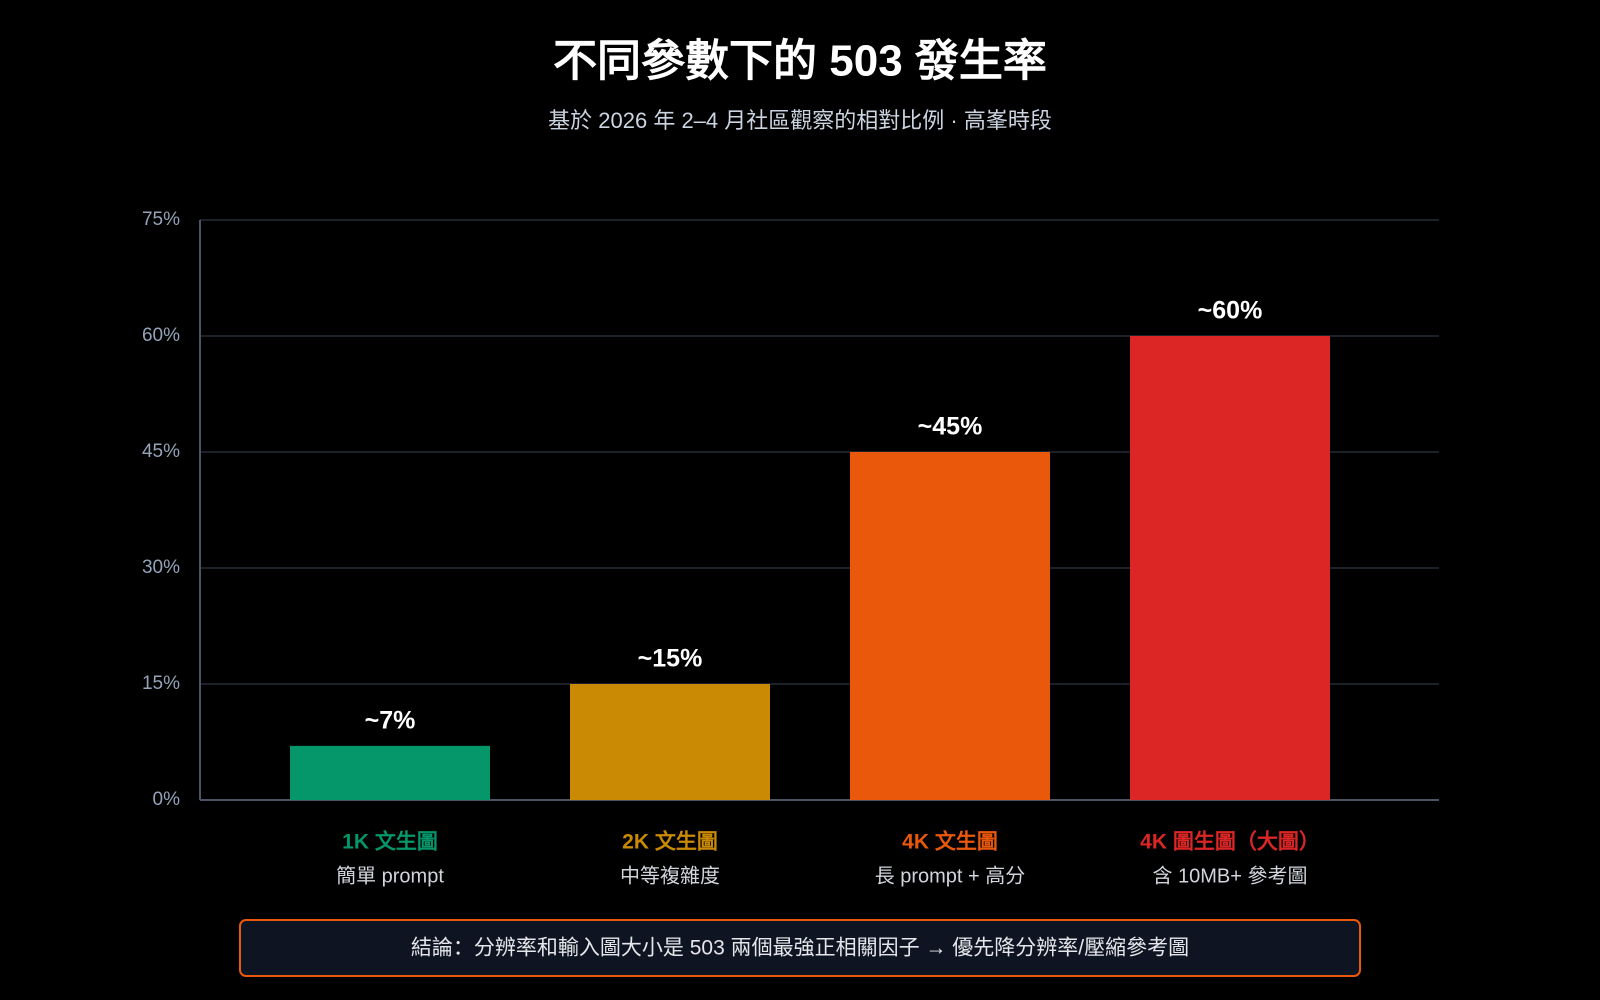  What do you see at coordinates (1230, 311) in the screenshot?
I see `value-label: ~60%` at bounding box center [1230, 311].